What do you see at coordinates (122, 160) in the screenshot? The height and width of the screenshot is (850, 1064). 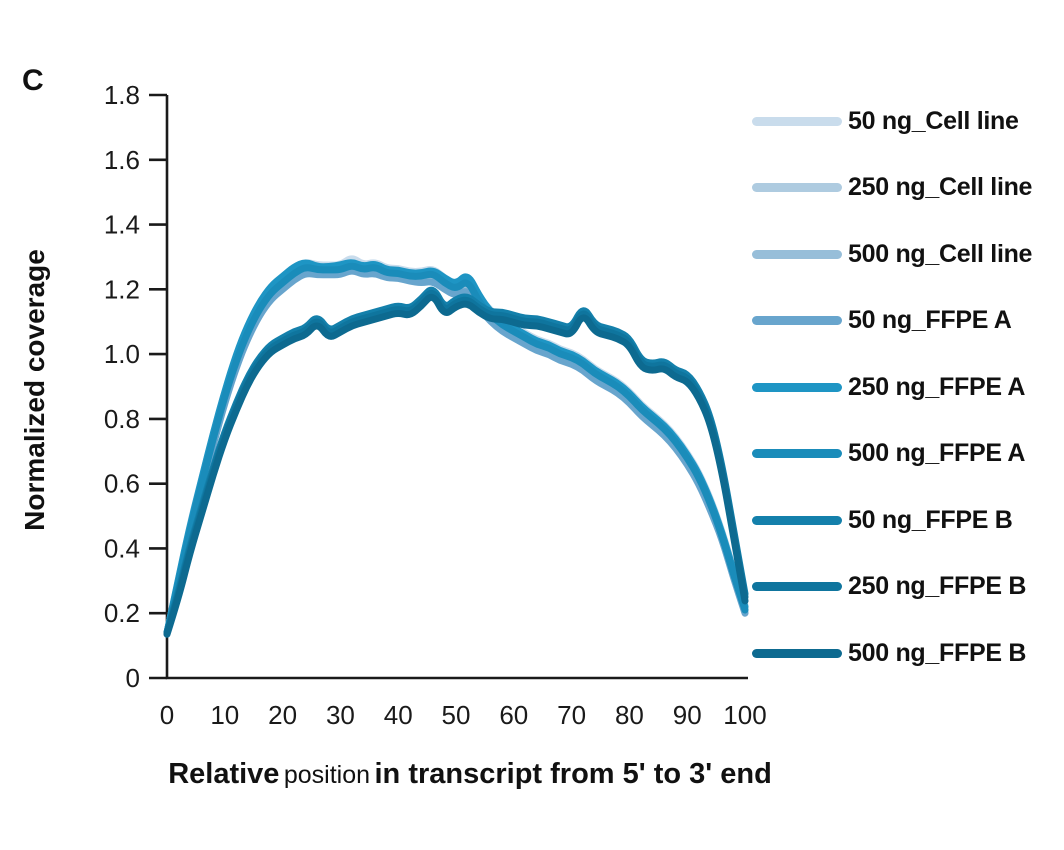 I see `y-tick-label: 1.6` at bounding box center [122, 160].